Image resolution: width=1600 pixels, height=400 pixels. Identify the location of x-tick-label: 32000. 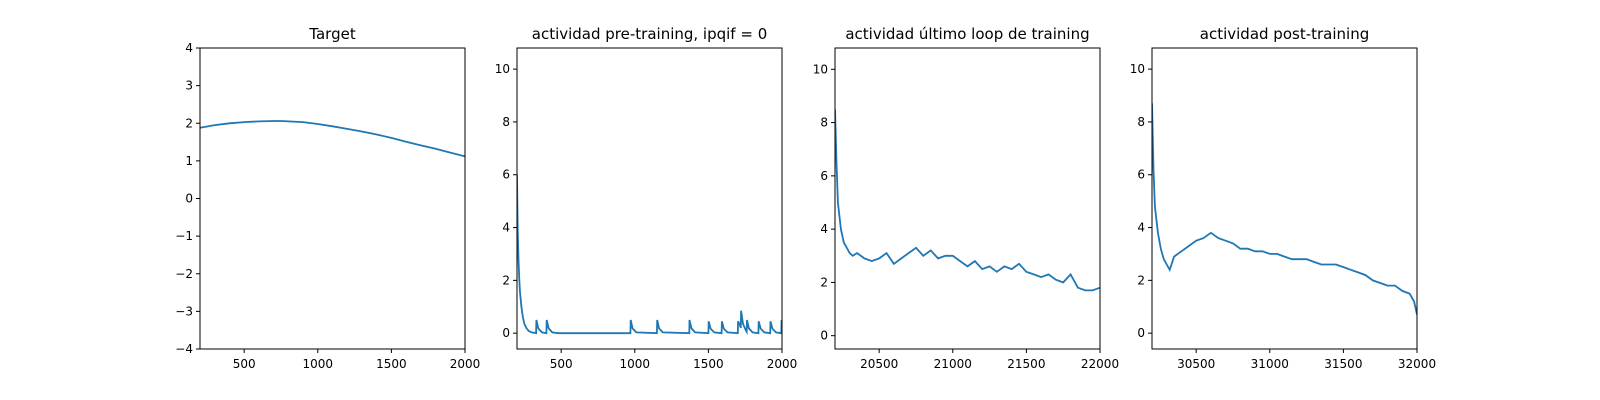
(1417, 364).